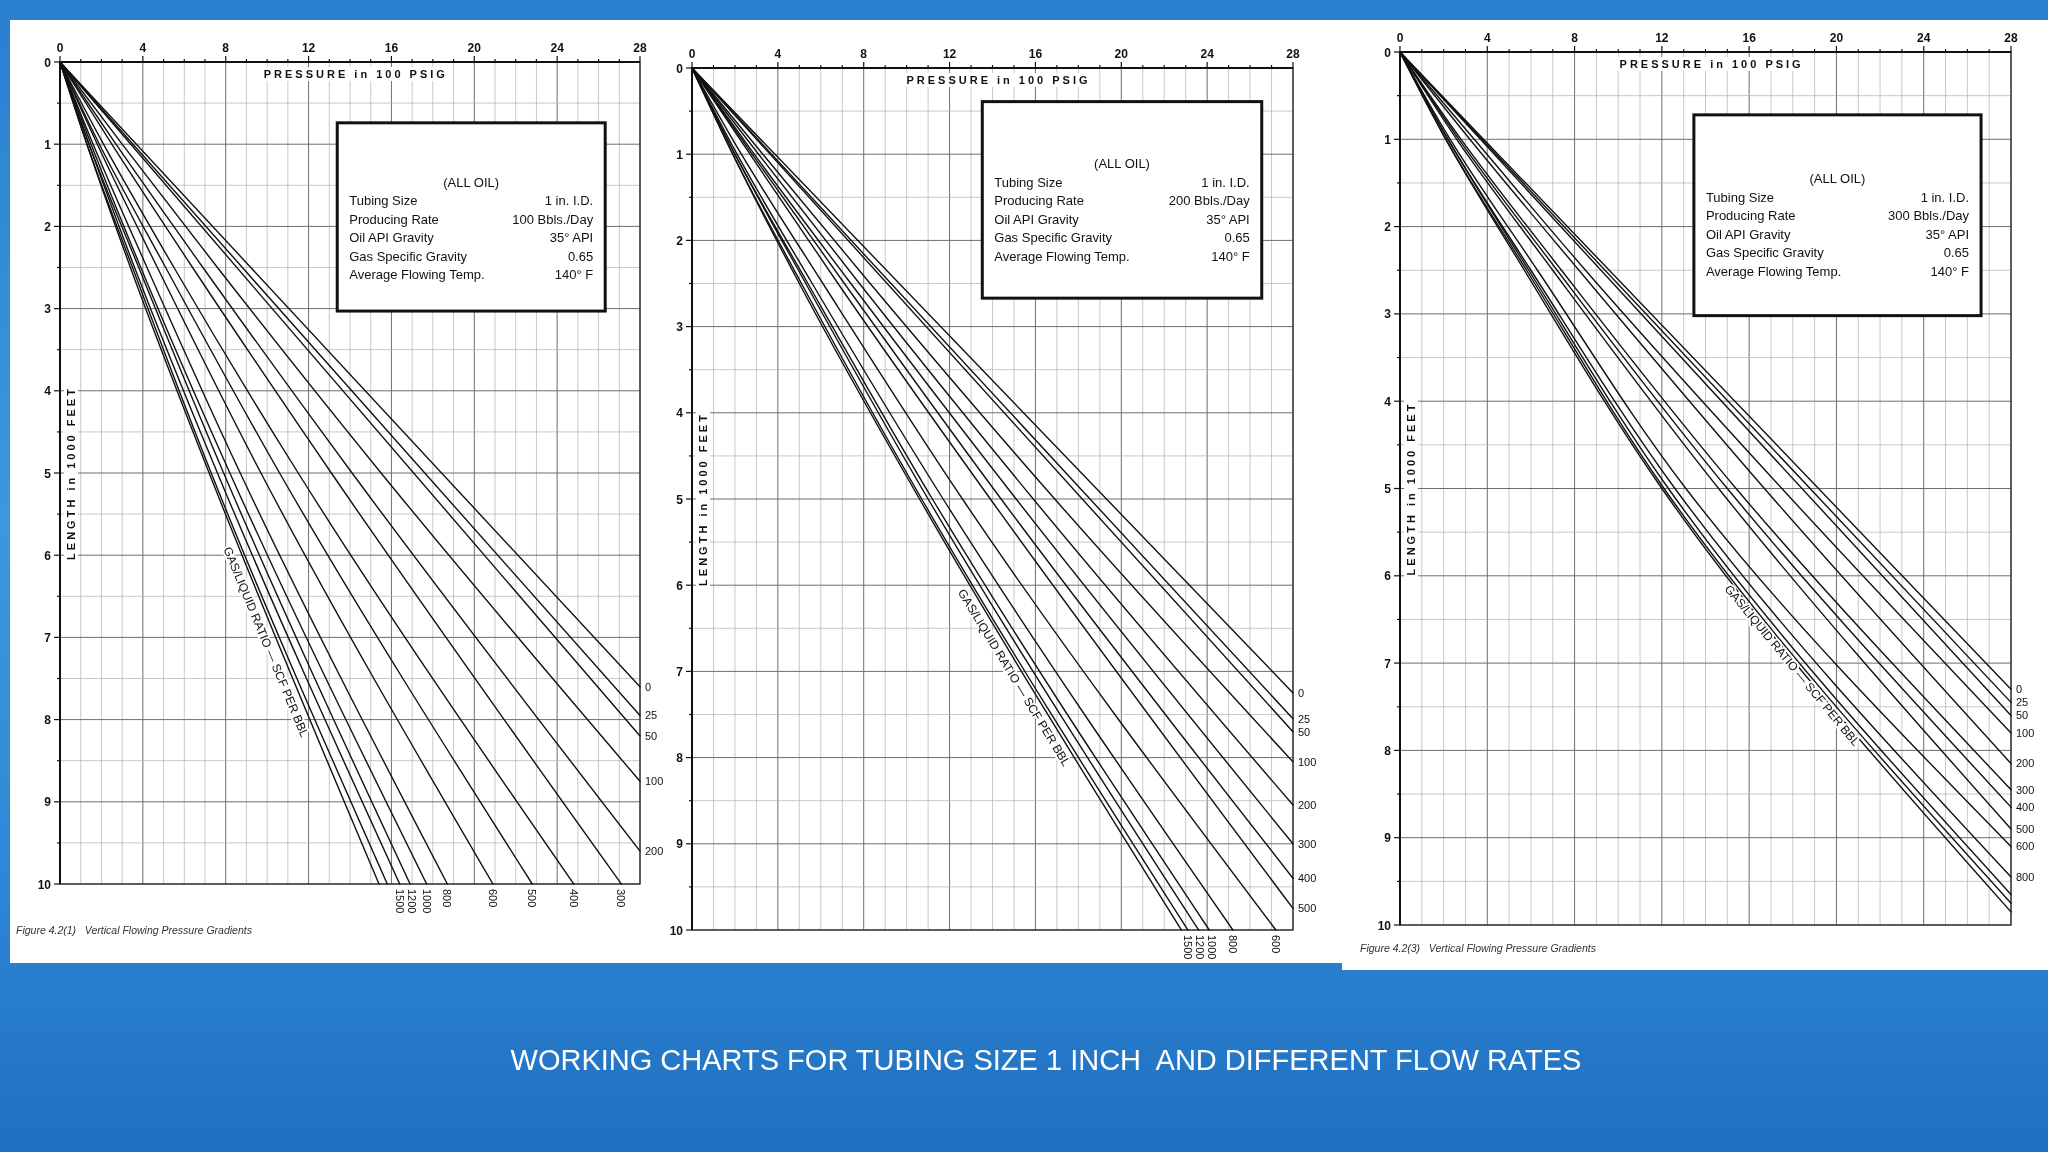  What do you see at coordinates (573, 898) in the screenshot?
I see `text: 400` at bounding box center [573, 898].